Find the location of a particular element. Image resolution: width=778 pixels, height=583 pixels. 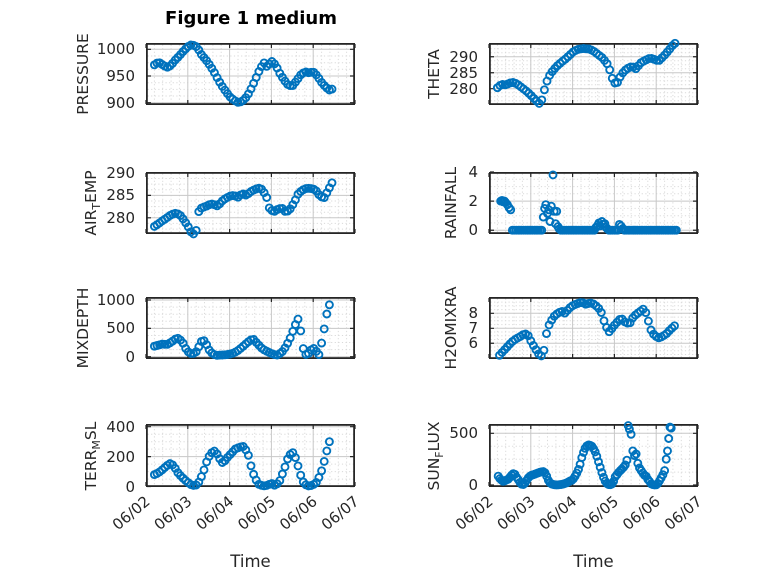

air-temp-plot-area is located at coordinates (250, 205).